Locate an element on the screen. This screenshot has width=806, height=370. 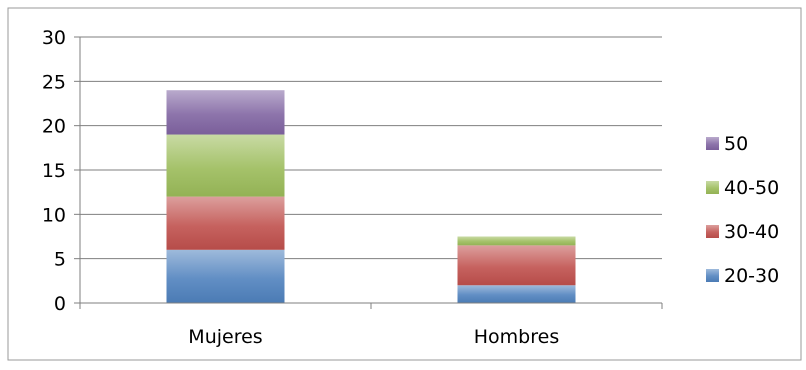
y-tick-label: 30 is located at coordinates (54, 38).